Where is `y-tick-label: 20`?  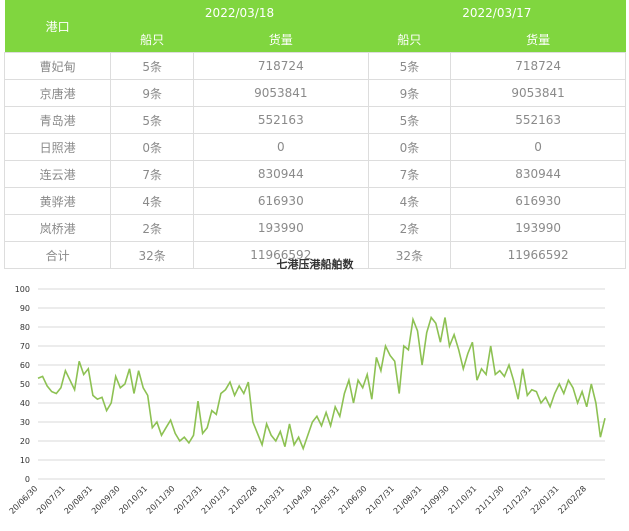 y-tick-label: 20 is located at coordinates (25, 441).